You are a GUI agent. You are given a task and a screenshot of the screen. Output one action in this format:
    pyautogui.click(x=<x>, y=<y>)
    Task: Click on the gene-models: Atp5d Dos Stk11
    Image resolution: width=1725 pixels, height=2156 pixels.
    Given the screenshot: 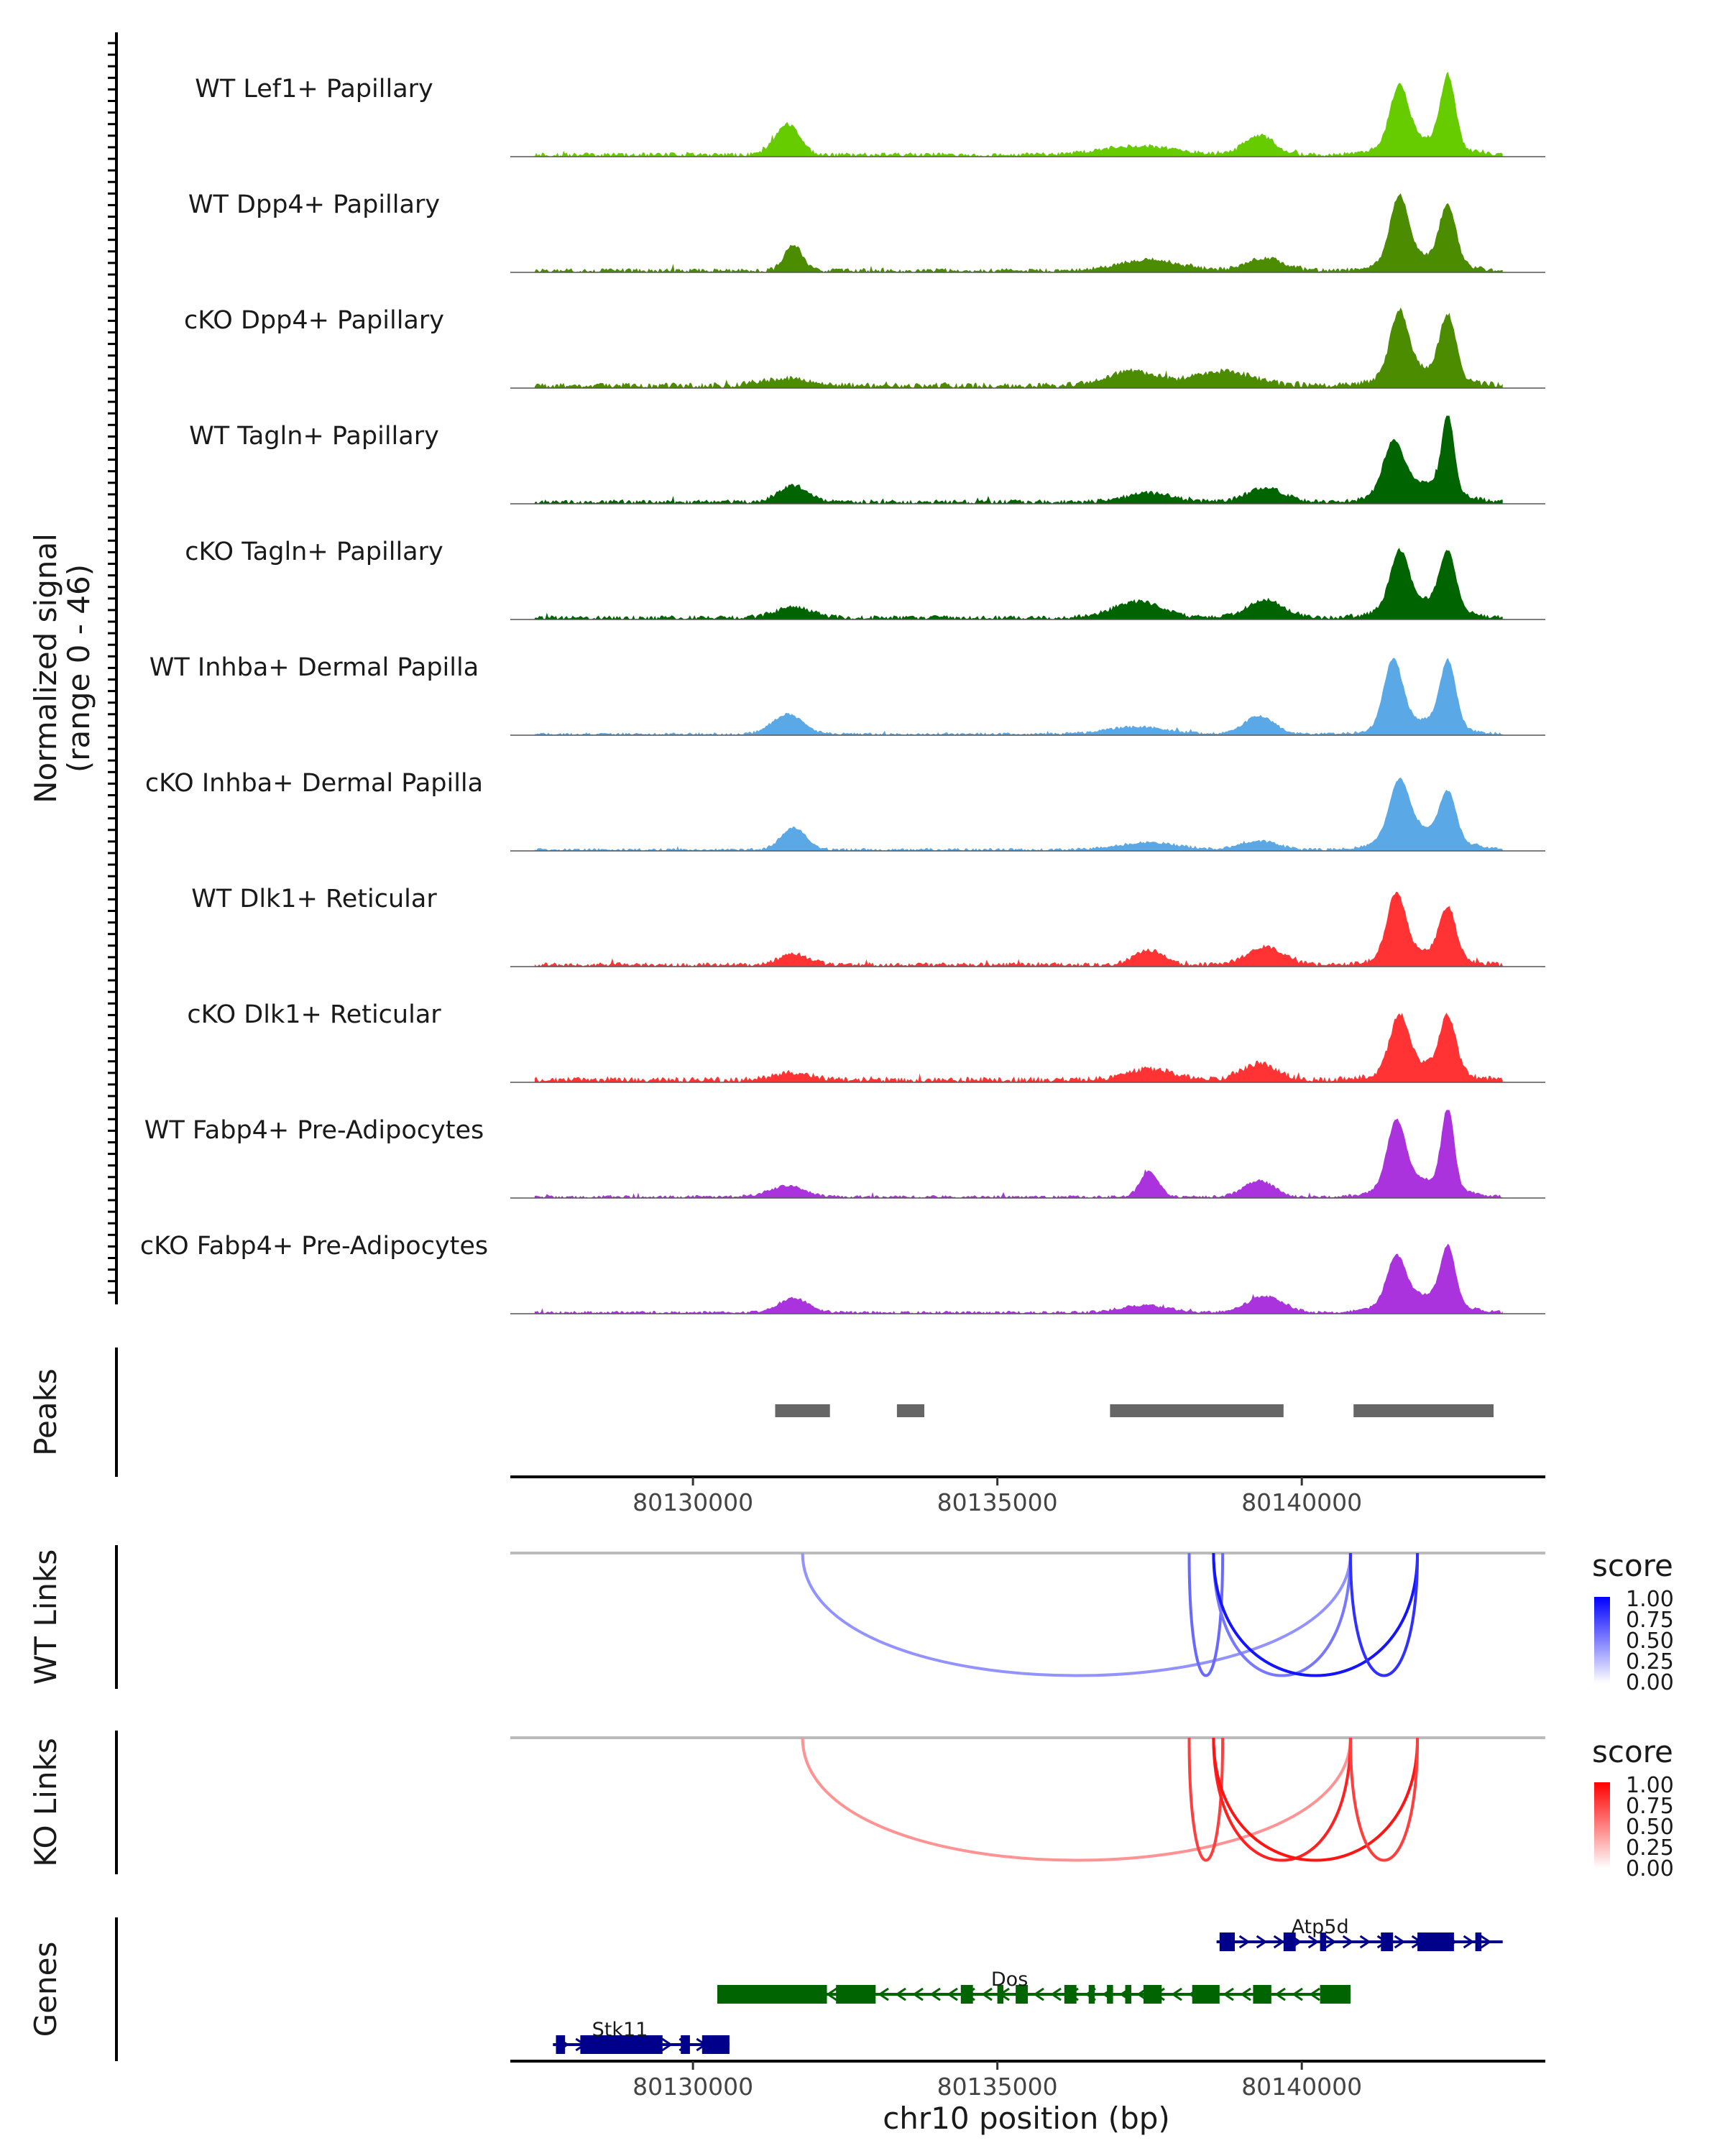 What is the action you would take?
    pyautogui.click(x=1028, y=1985)
    